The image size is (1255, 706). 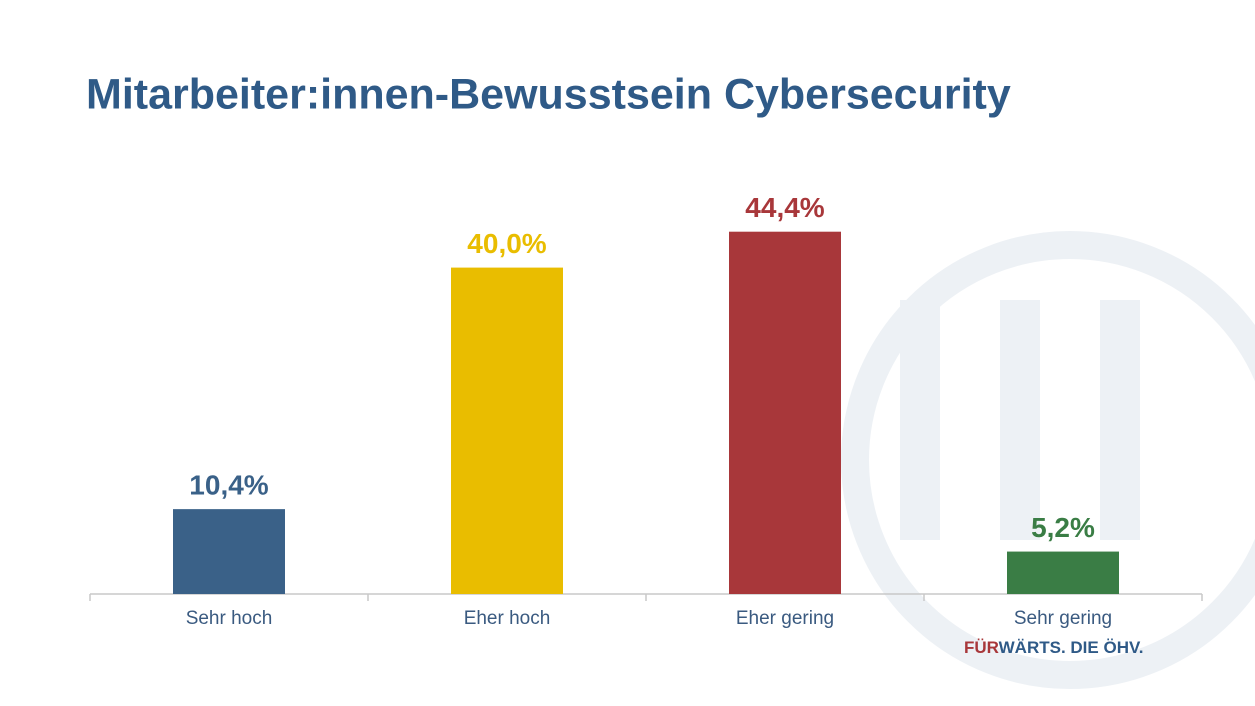 I want to click on logo-part: FÜR, so click(x=981, y=647).